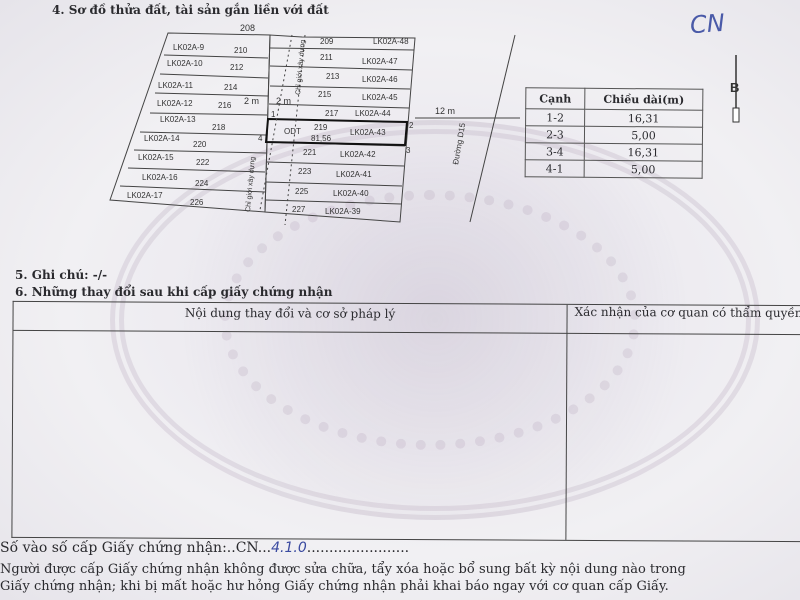 This screenshot has width=800, height=600. Describe the element at coordinates (368, 132) in the screenshot. I see `lot-code: LK02A-43` at that location.